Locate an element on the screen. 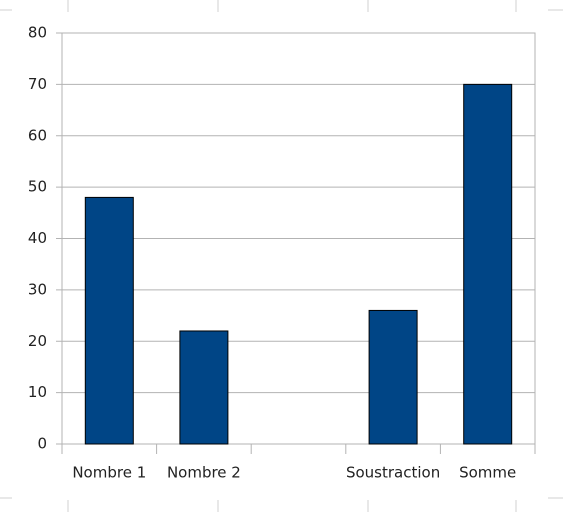  x-tick-label: Nombre 1 is located at coordinates (109, 473).